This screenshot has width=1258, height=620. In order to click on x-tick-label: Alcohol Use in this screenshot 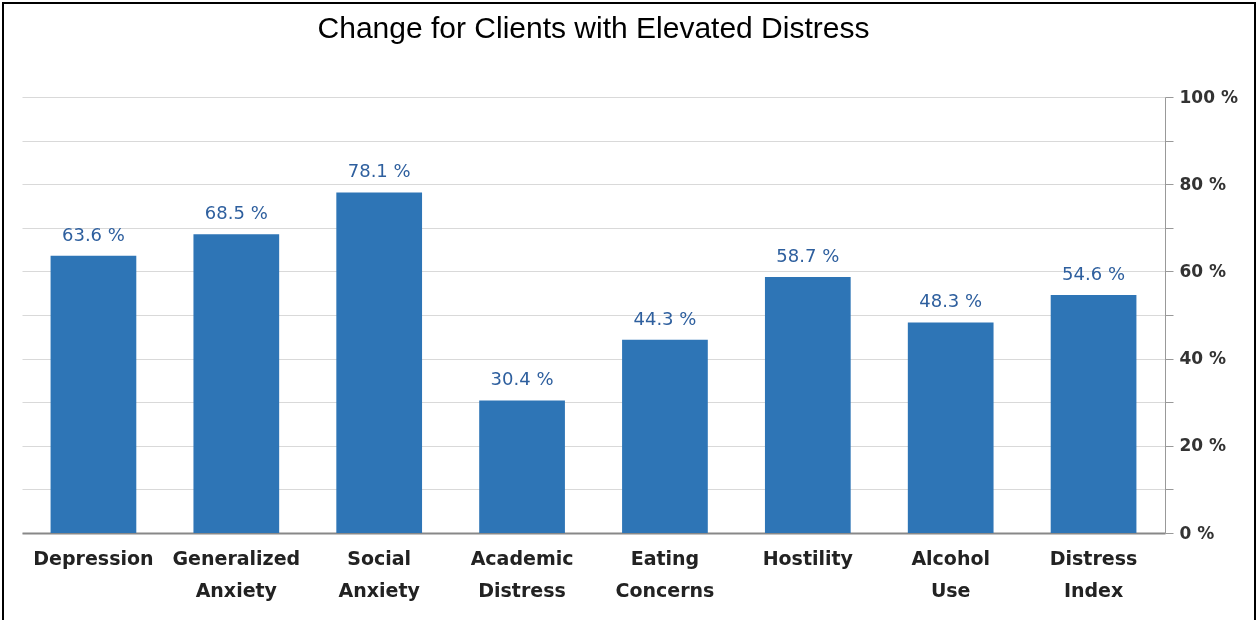, I will do `click(951, 573)`.